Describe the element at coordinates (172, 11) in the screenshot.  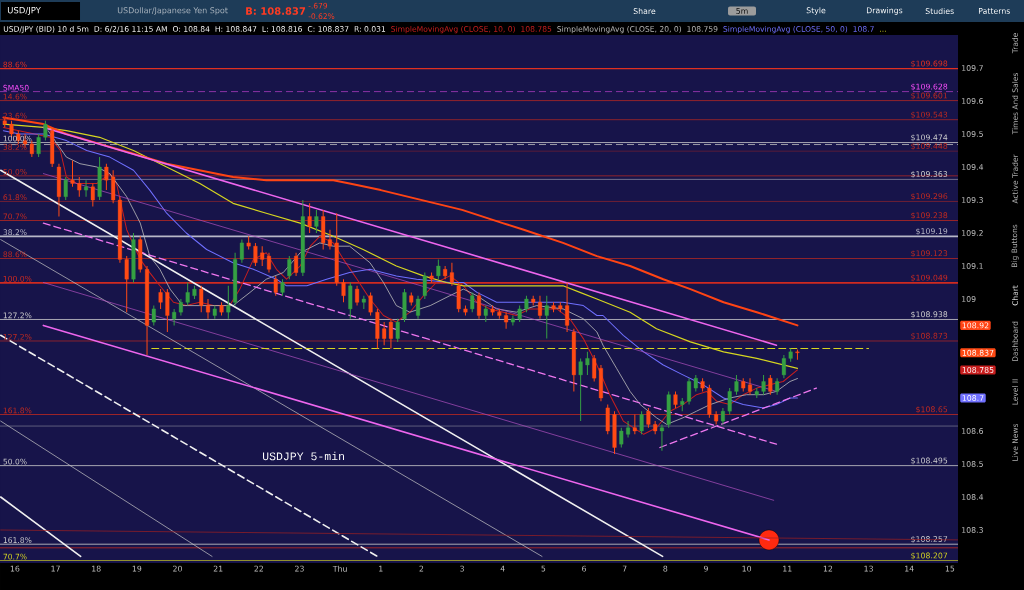
I see `text: USDollar/Japanese Yen Spot` at that location.